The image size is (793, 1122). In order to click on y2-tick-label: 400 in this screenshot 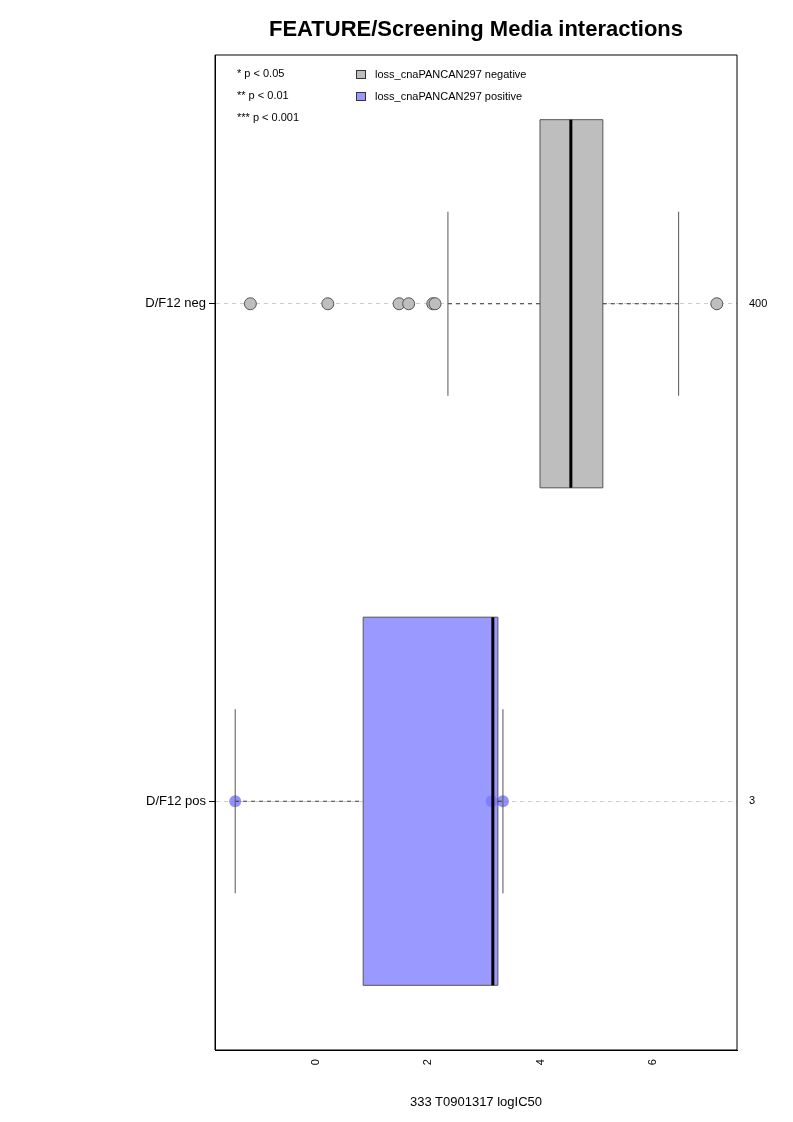, I will do `click(758, 302)`.